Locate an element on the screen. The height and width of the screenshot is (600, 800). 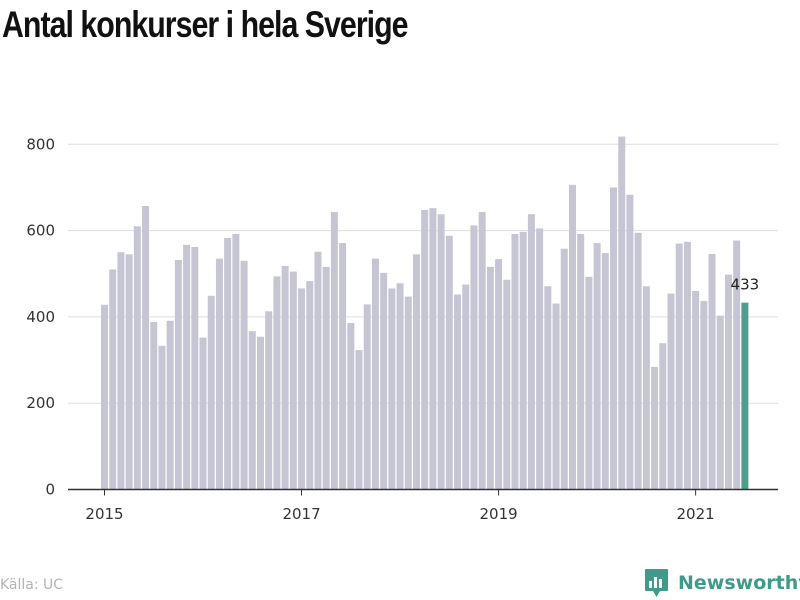
bar-chart-icon is located at coordinates (656, 583).